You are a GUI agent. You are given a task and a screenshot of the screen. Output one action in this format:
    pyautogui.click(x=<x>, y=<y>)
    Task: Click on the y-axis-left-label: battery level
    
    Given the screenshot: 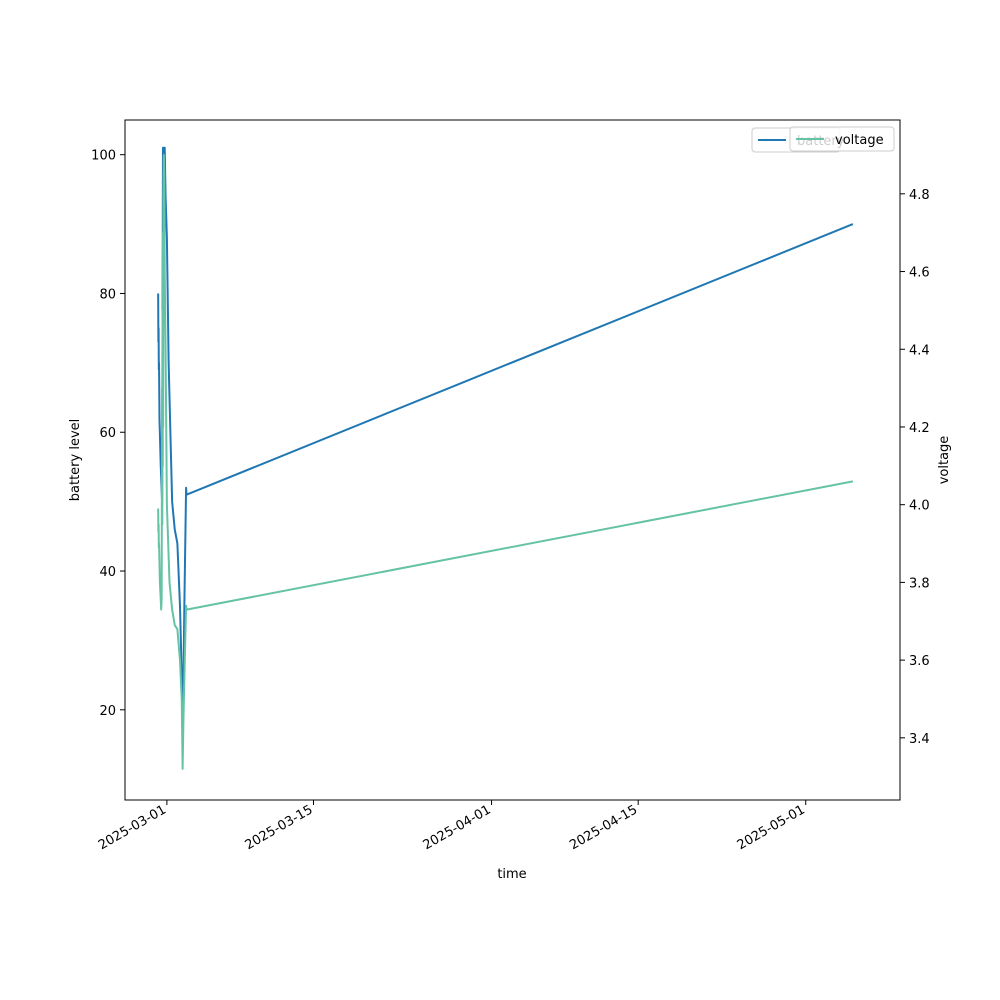 What is the action you would take?
    pyautogui.click(x=75, y=460)
    